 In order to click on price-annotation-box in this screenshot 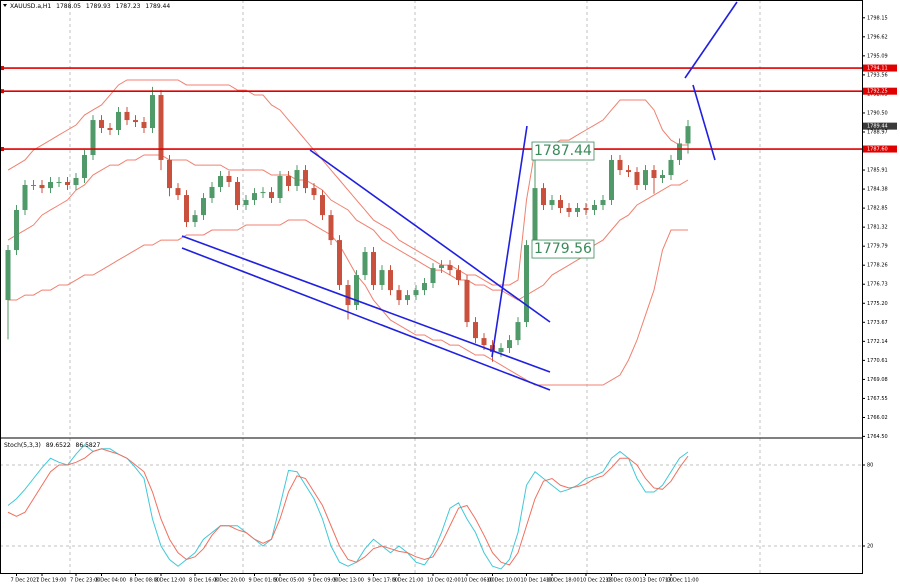, I will do `click(563, 151)`.